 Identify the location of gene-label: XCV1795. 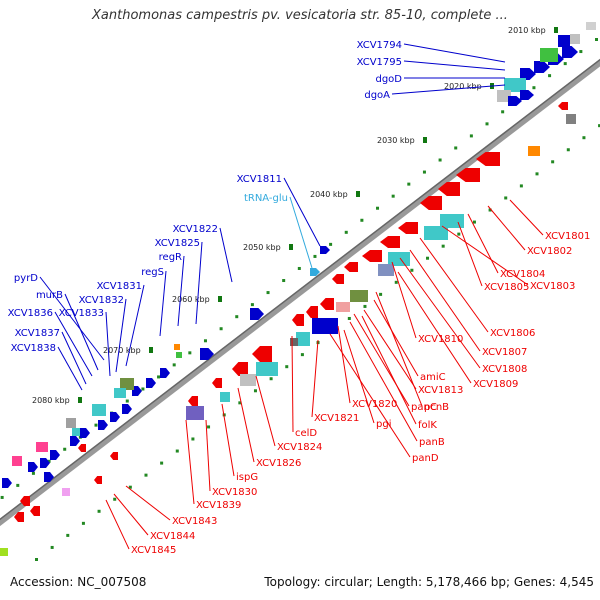
(379, 62).